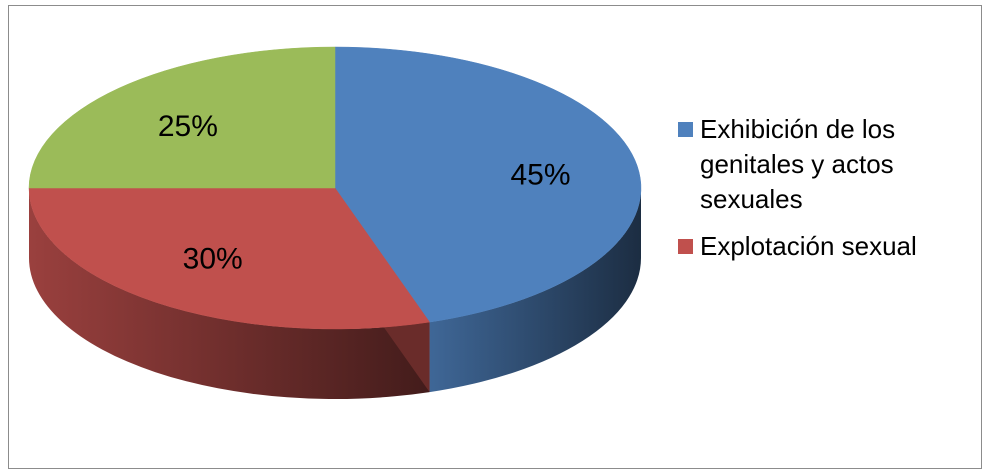 The image size is (991, 472). I want to click on data-label-0: 45%, so click(540, 174).